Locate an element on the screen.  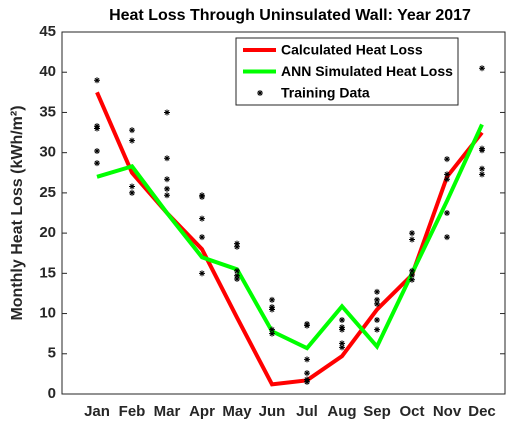
x-tick-label: Feb is located at coordinates (132, 411).